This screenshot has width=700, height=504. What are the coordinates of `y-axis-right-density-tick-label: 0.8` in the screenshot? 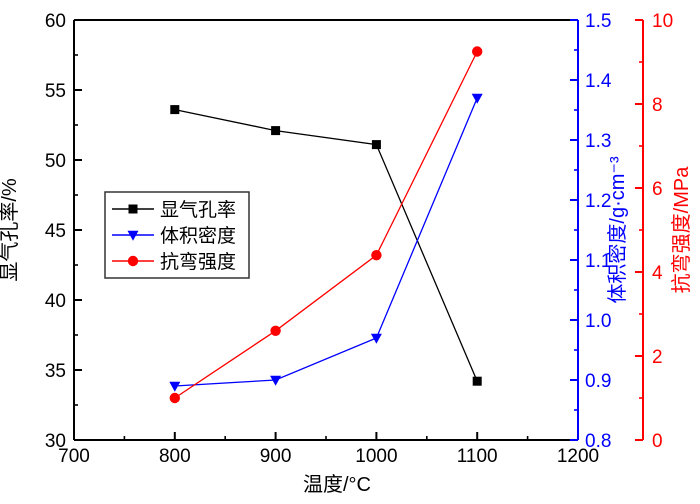 It's located at (598, 441).